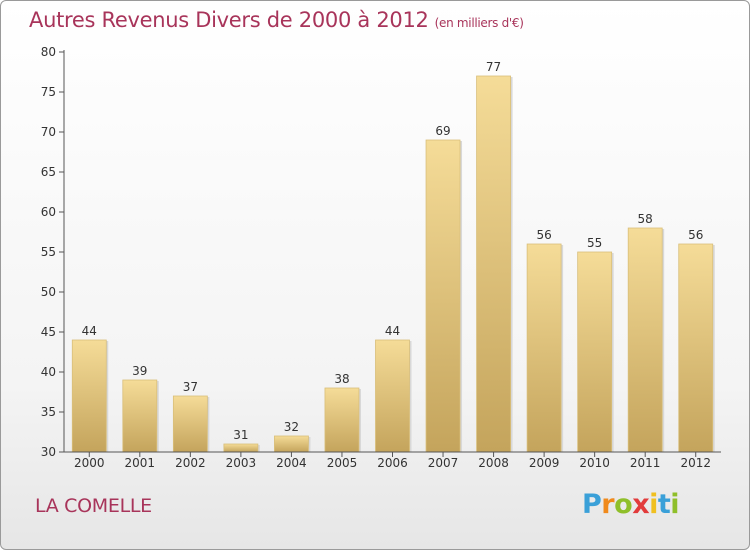 This screenshot has width=750, height=550. What do you see at coordinates (48, 172) in the screenshot?
I see `y-tick-label: 65` at bounding box center [48, 172].